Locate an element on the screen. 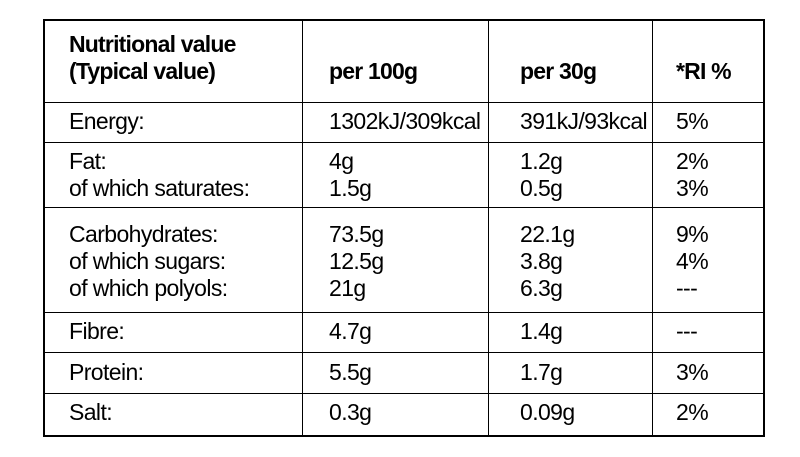 Image resolution: width=800 pixels, height=457 pixels. carbohydrates-per-100g: 73.5g 12.5g 21g is located at coordinates (356, 261).